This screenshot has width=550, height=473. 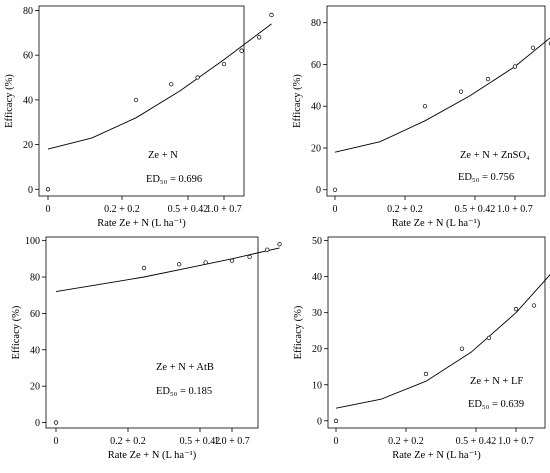 I want to click on y-tick-label: 50, so click(x=317, y=241).